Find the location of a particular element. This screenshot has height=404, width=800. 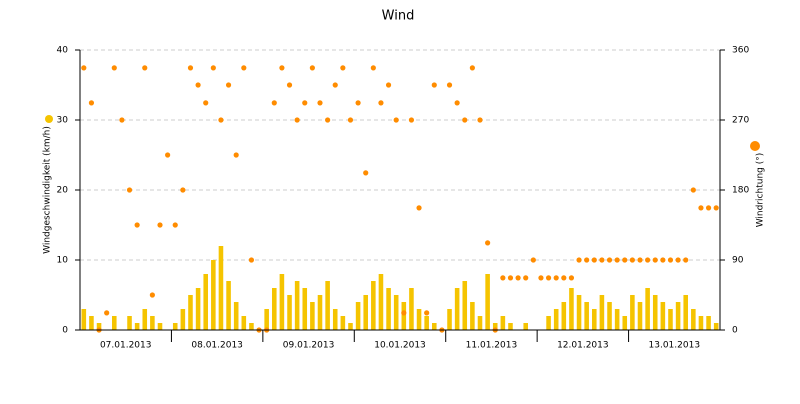

y-tick-label: 40 is located at coordinates (63, 51).